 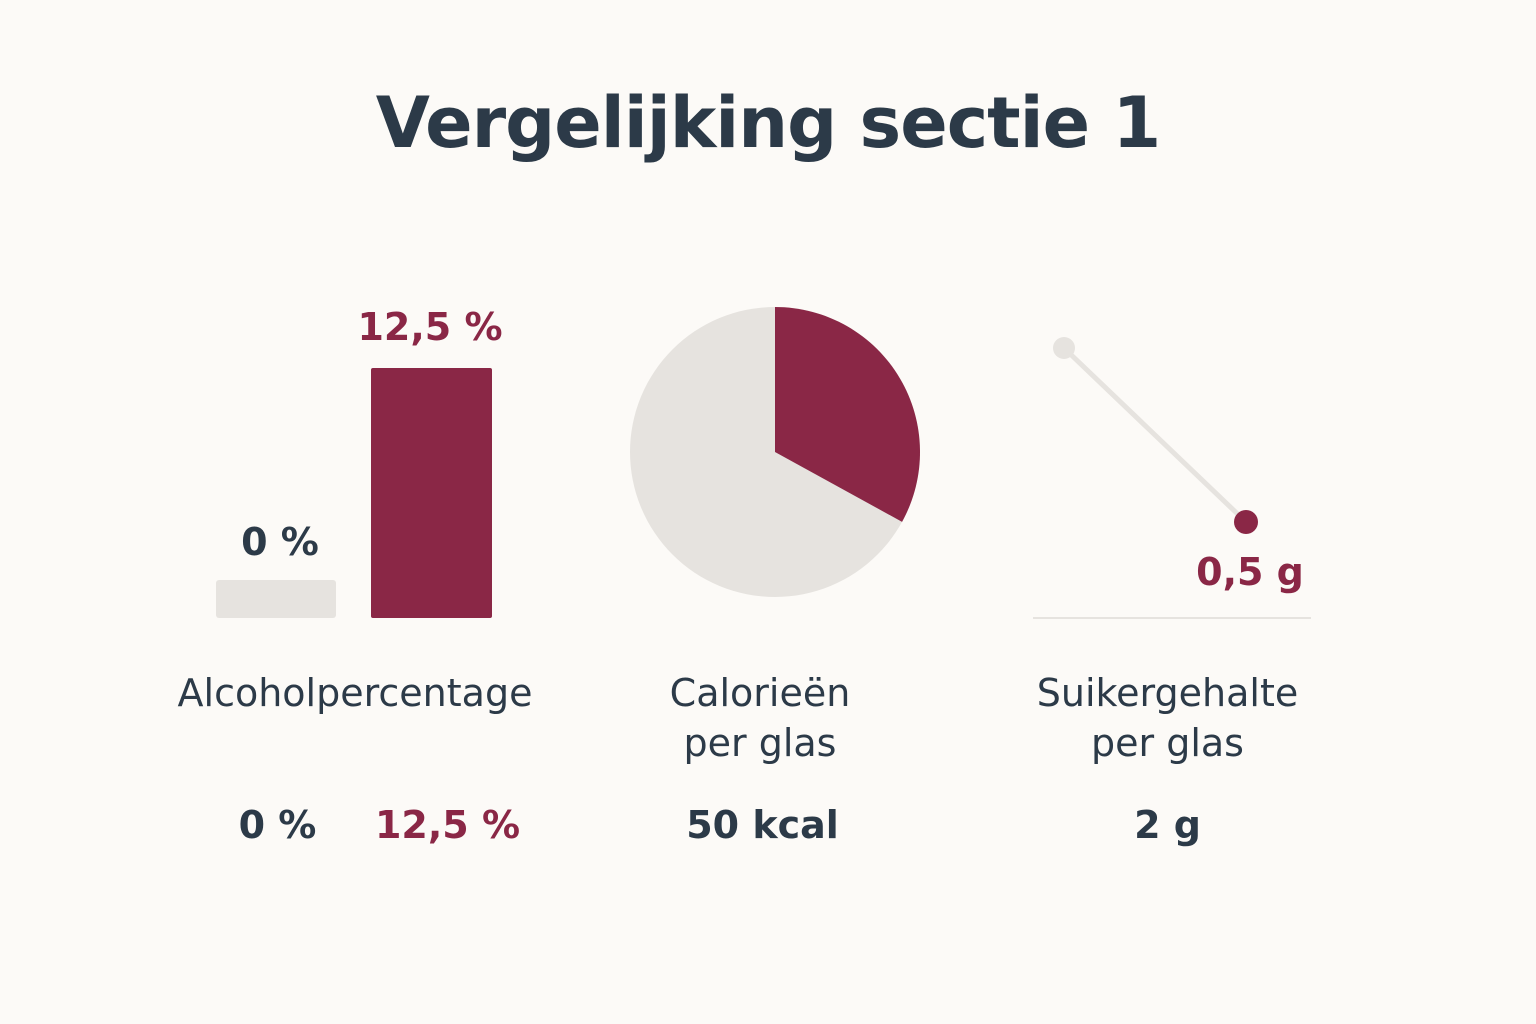 What do you see at coordinates (762, 825) in the screenshot?
I see `calories-bottom-value: 50 kcal` at bounding box center [762, 825].